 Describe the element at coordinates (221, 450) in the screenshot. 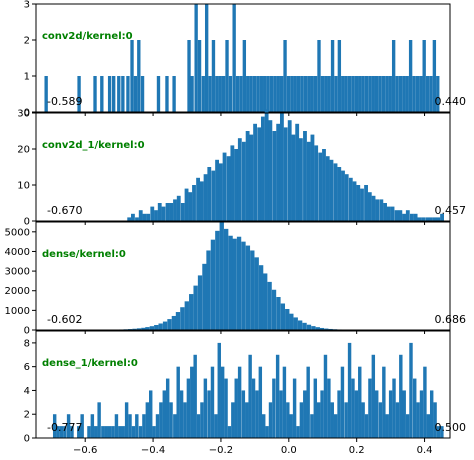

I see `x-tick-label: −0.2` at that location.